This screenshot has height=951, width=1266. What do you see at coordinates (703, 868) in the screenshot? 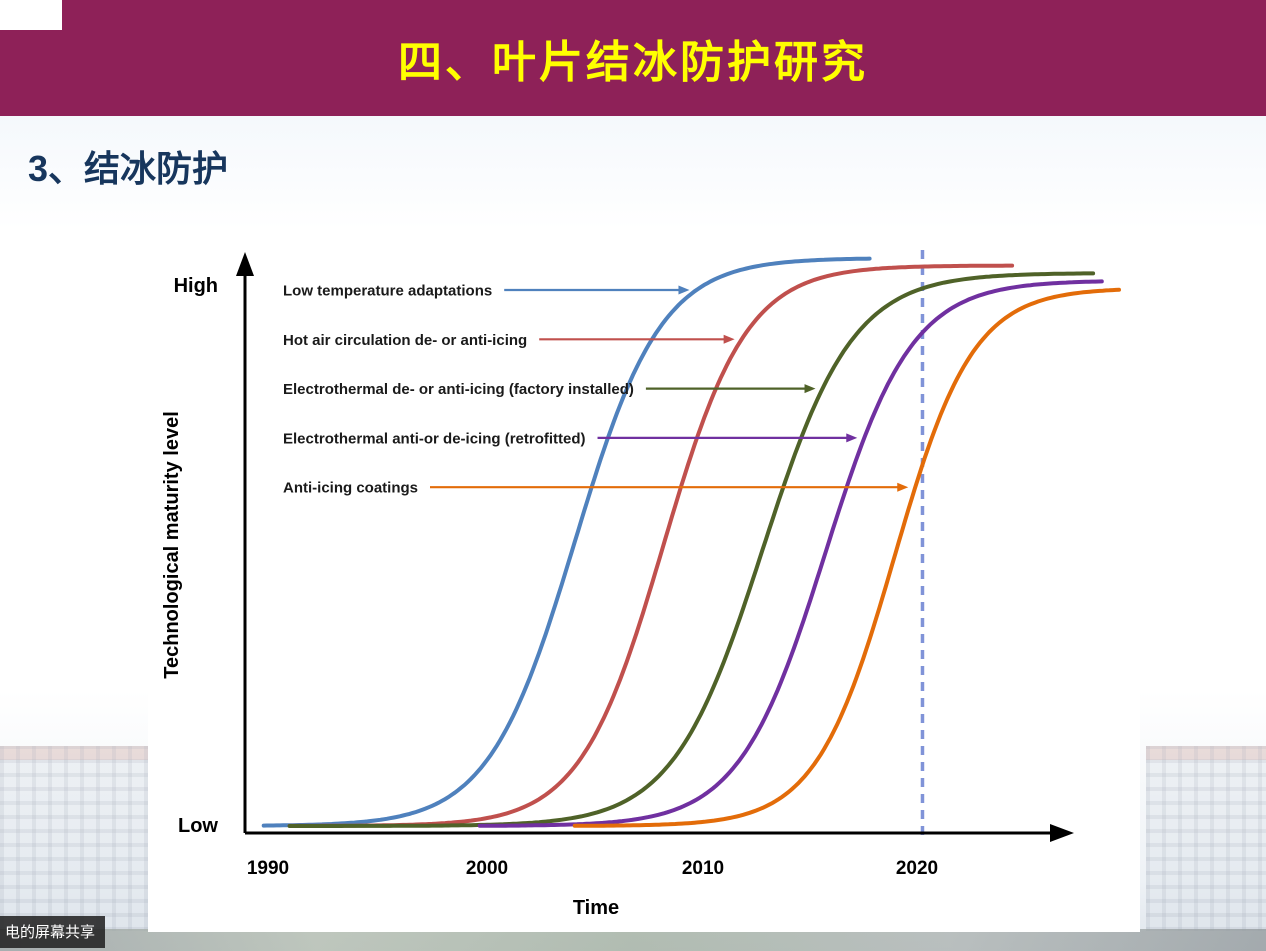
I see `x-tick-2010: 2010` at bounding box center [703, 868].